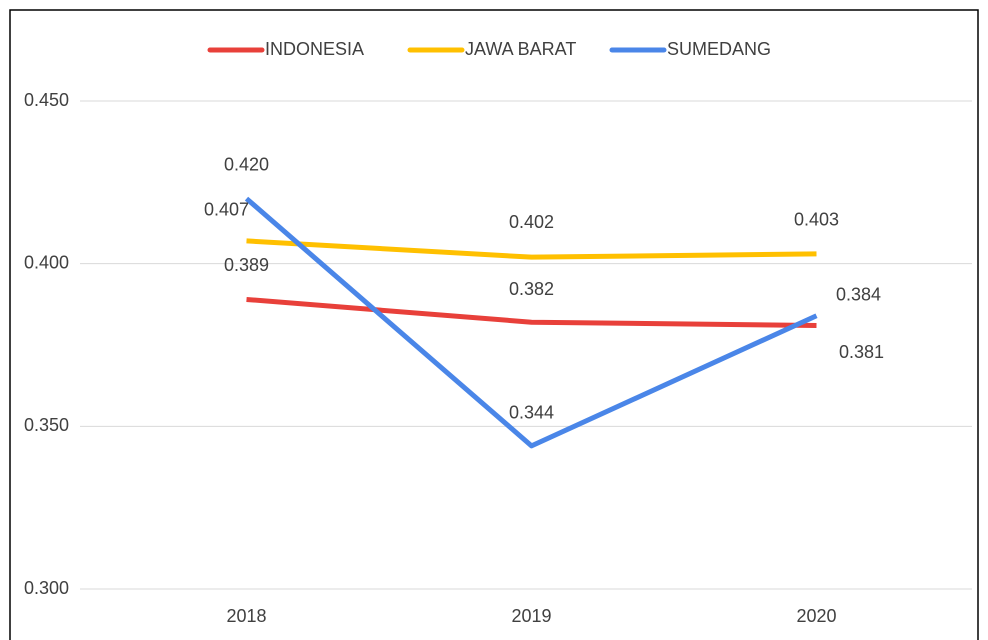 This screenshot has width=988, height=640. What do you see at coordinates (531, 413) in the screenshot?
I see `data-label: 0.344` at bounding box center [531, 413].